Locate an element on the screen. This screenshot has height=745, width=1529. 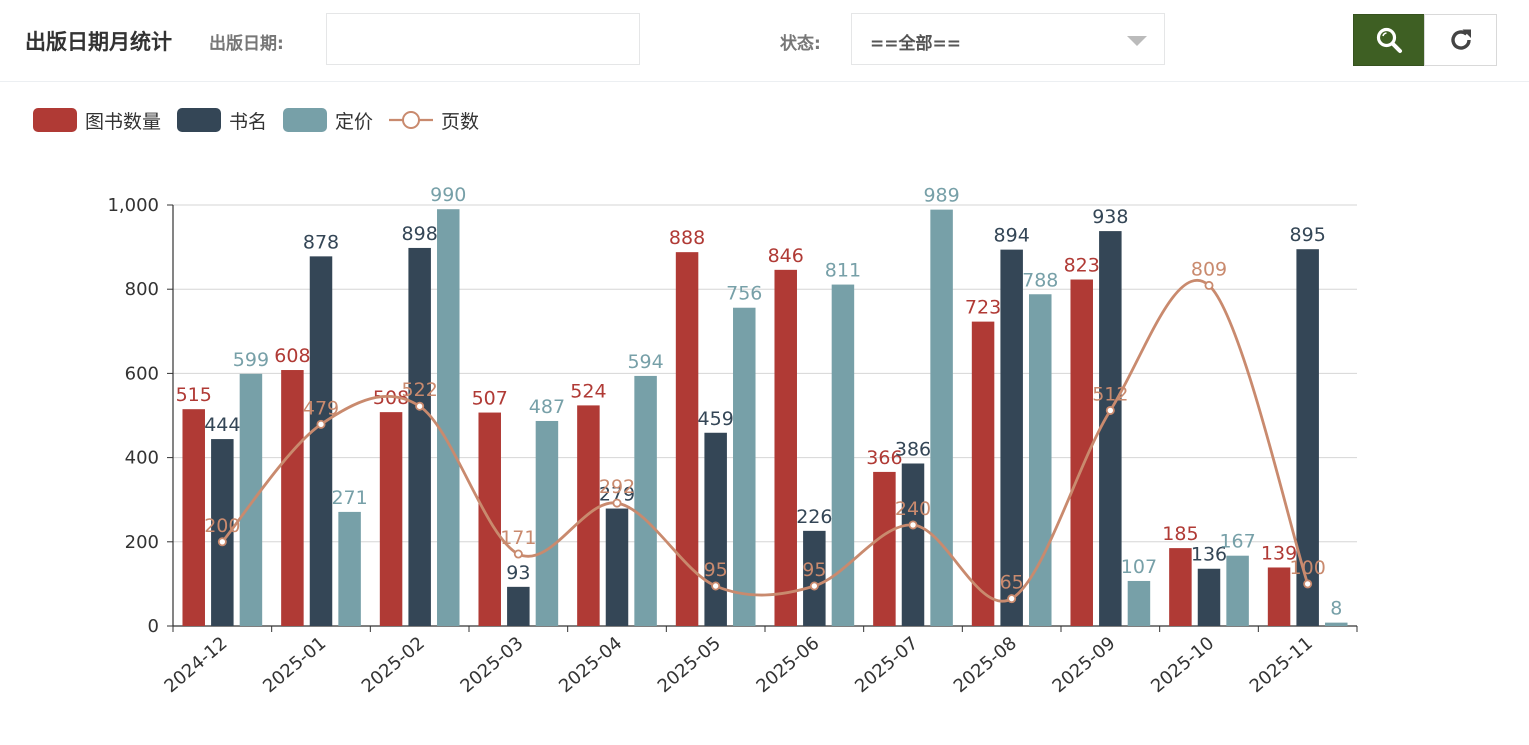
data-label-books: 139 is located at coordinates (1279, 553).